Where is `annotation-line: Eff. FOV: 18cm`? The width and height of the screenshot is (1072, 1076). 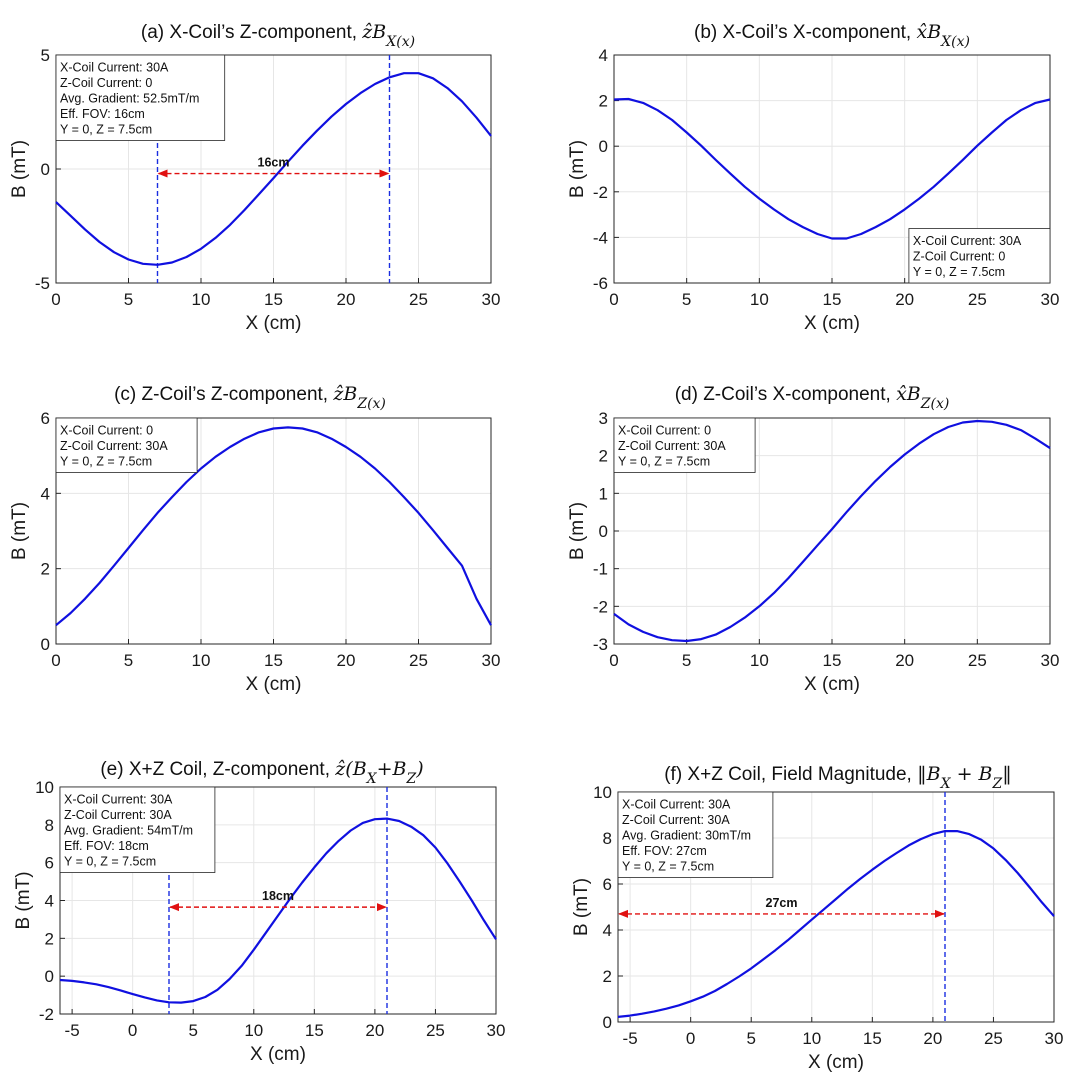
annotation-line: Eff. FOV: 18cm is located at coordinates (106, 846).